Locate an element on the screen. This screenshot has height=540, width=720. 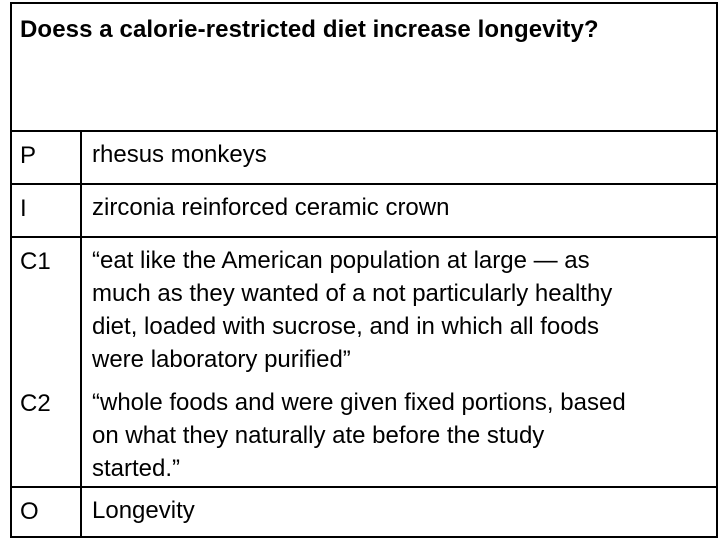
row-label-i: I is located at coordinates (23, 208).